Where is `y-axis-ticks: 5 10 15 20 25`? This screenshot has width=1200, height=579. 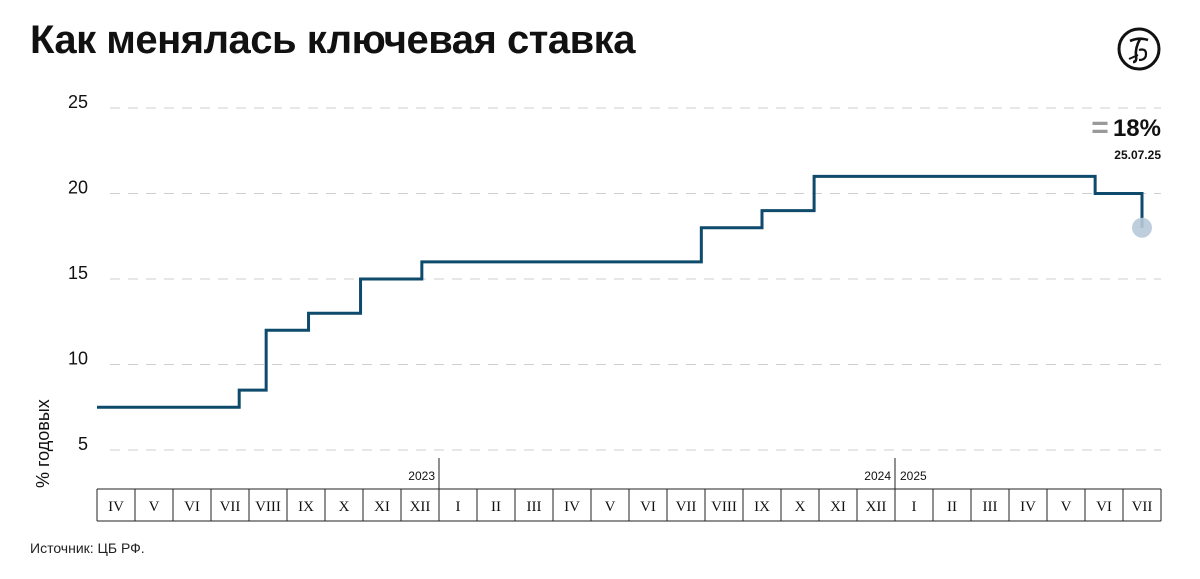 y-axis-ticks: 5 10 15 20 25 is located at coordinates (78, 273).